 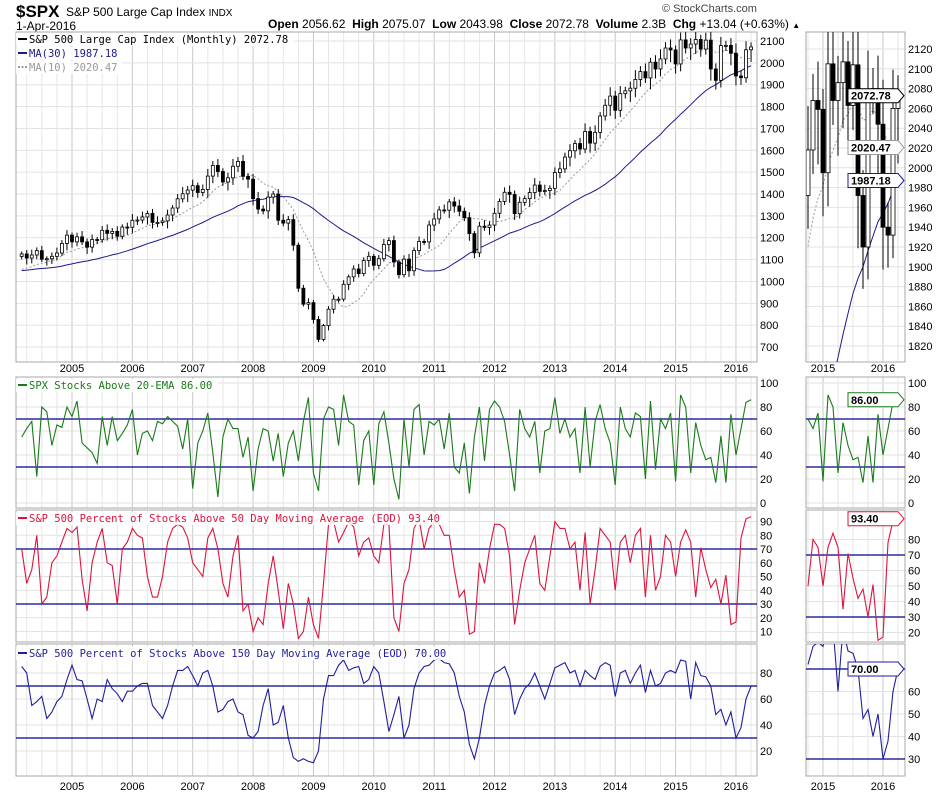 What do you see at coordinates (434, 787) in the screenshot?
I see `x-tick-label: 2011` at bounding box center [434, 787].